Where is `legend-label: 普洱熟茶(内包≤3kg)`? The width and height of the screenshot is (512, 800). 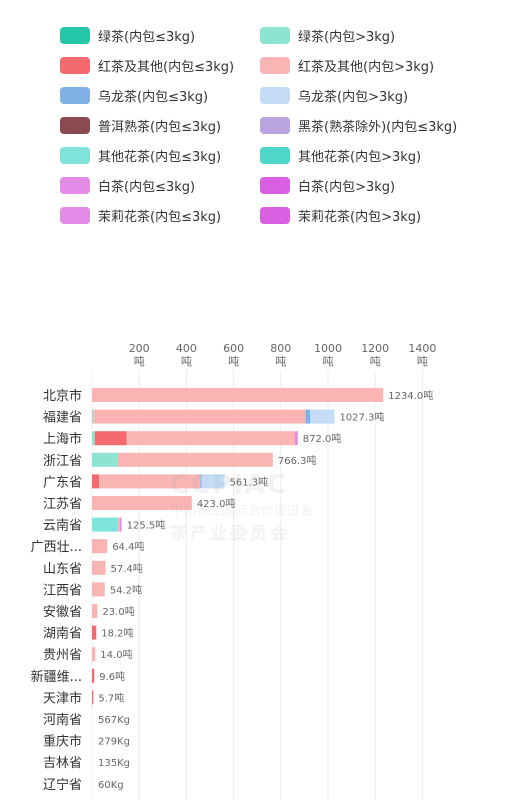
legend-label: 普洱熟茶(内包≤3kg) is located at coordinates (160, 127).